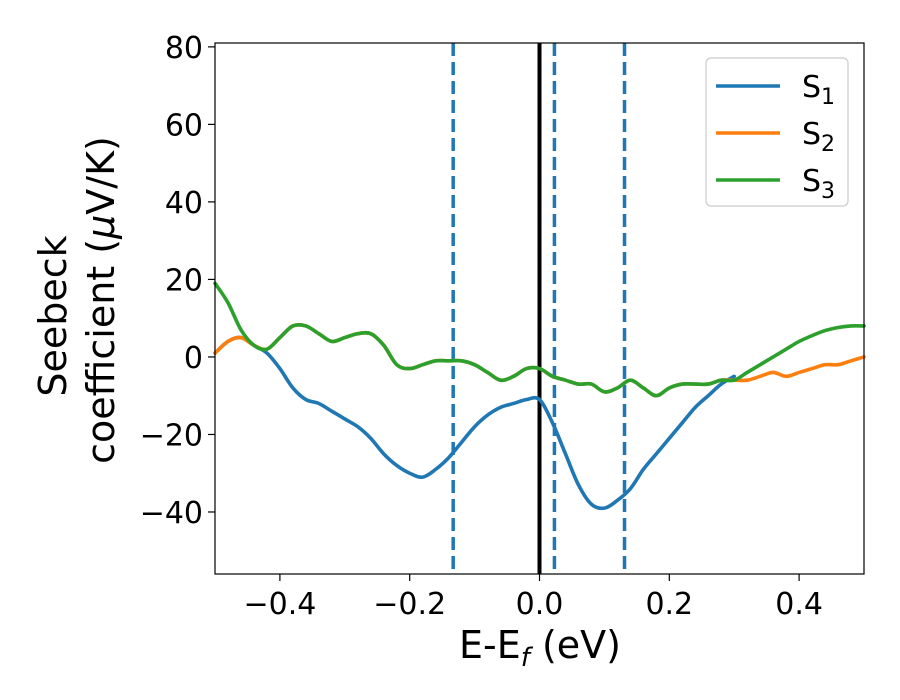  I want to click on x-tick-label: 0.4, so click(799, 604).